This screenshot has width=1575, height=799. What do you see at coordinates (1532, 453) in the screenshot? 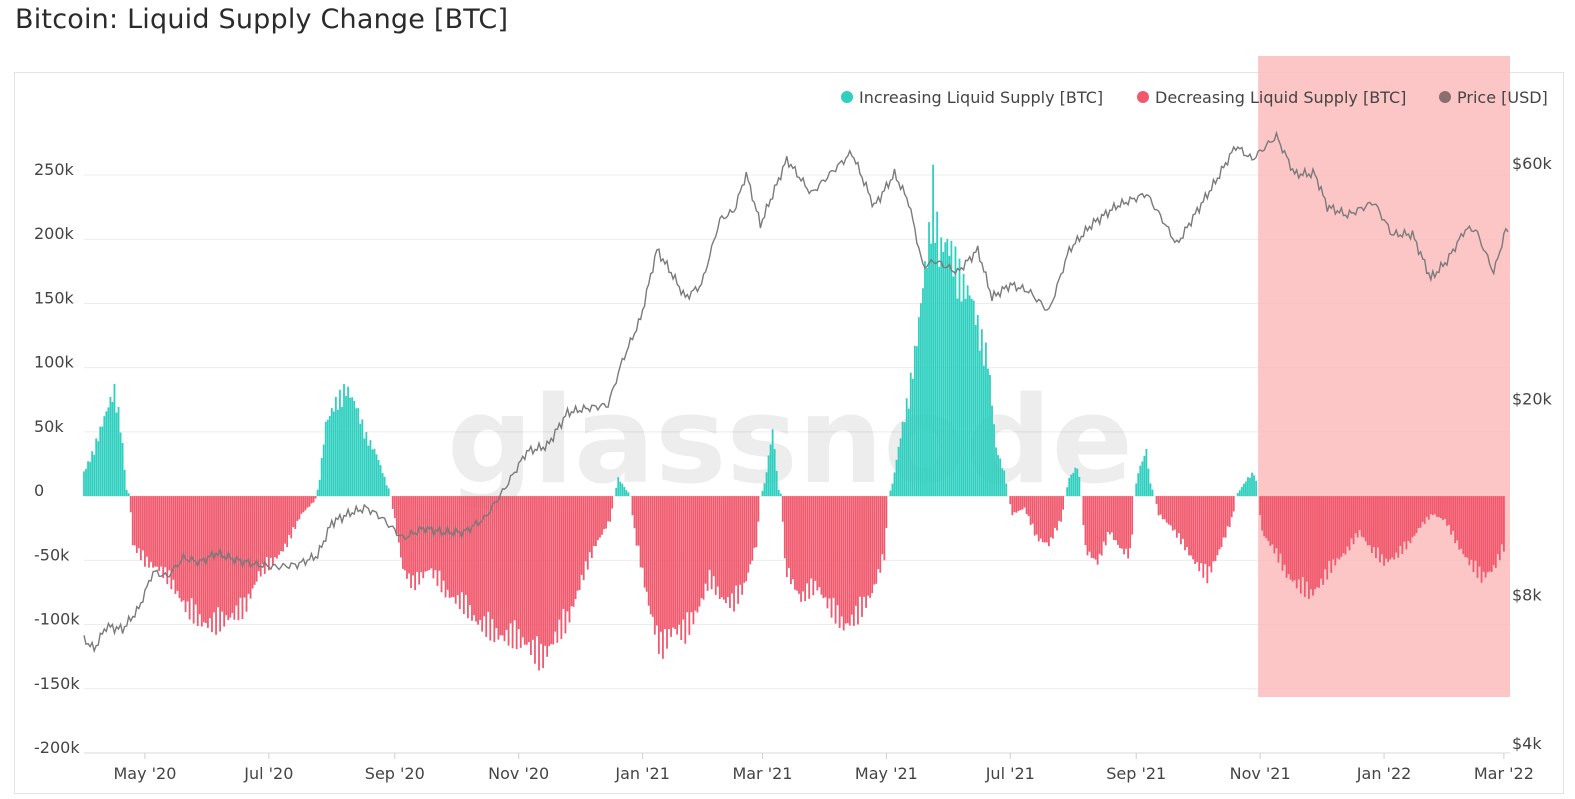
I see `y-axis-right: $60k $20k $8k $4k` at bounding box center [1532, 453].